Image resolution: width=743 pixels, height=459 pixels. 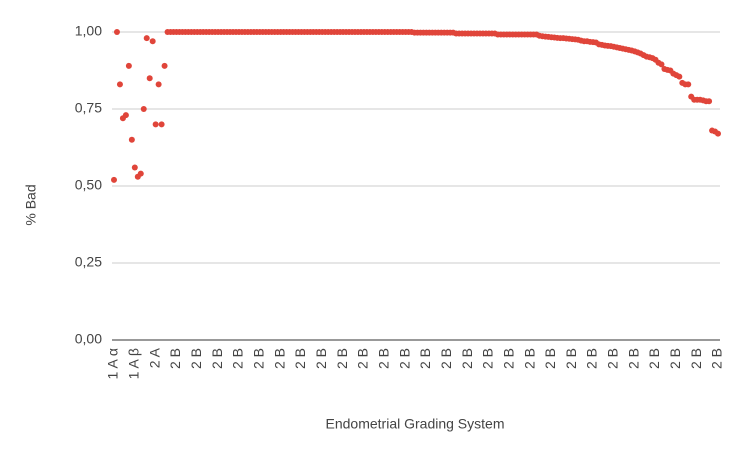 What do you see at coordinates (154, 357) in the screenshot?
I see `x-tick-label: 2 A` at bounding box center [154, 357].